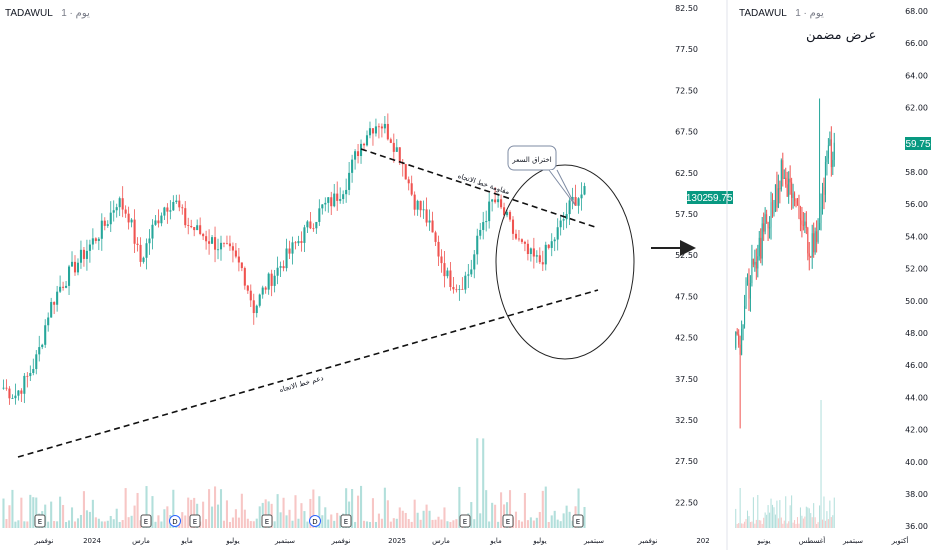  Describe the element at coordinates (852, 541) in the screenshot. I see `right-x-tick: سبتمبر` at that location.